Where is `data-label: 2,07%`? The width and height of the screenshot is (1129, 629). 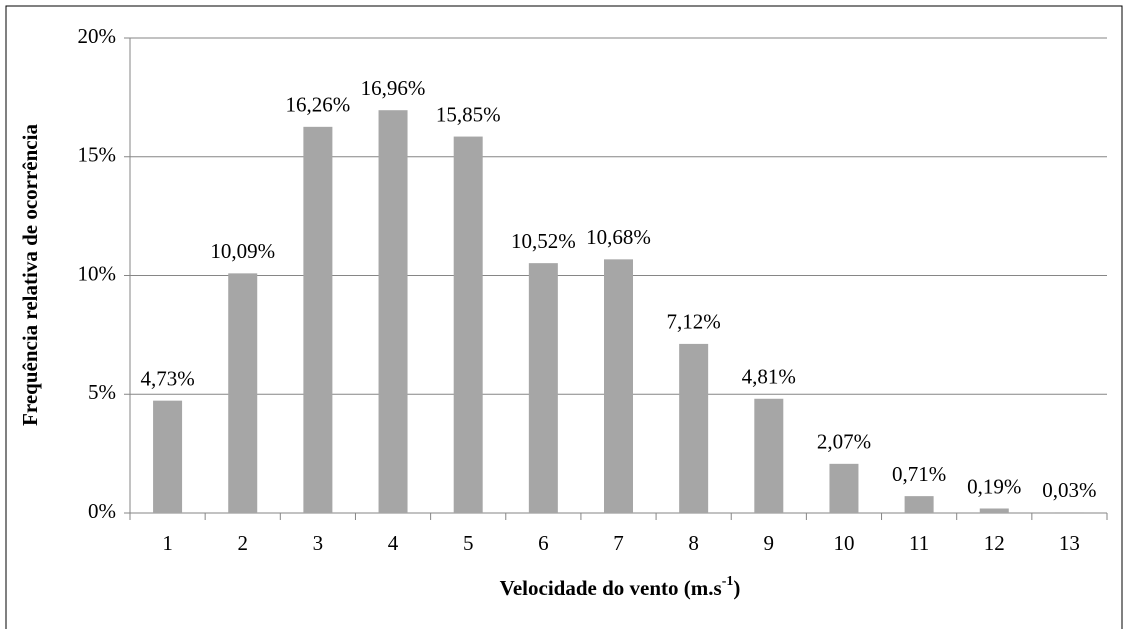 data-label: 2,07% is located at coordinates (844, 442).